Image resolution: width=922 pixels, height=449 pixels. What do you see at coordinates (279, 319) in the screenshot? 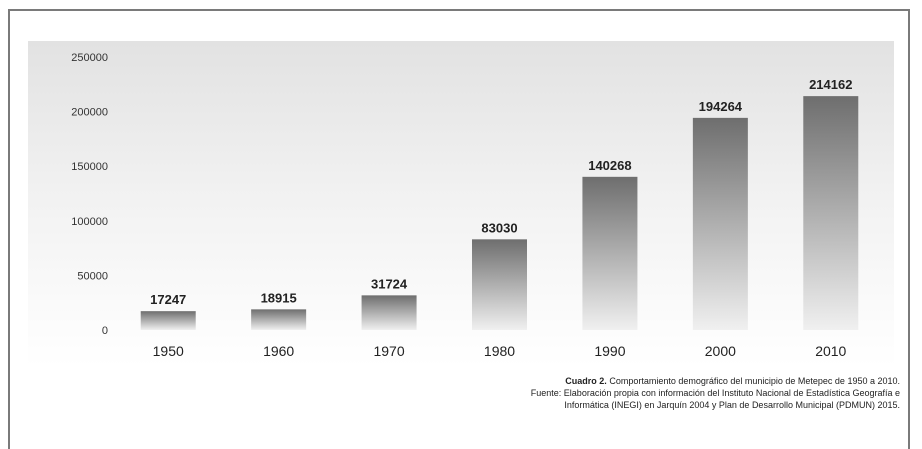
I see `bar-1960` at bounding box center [279, 319].